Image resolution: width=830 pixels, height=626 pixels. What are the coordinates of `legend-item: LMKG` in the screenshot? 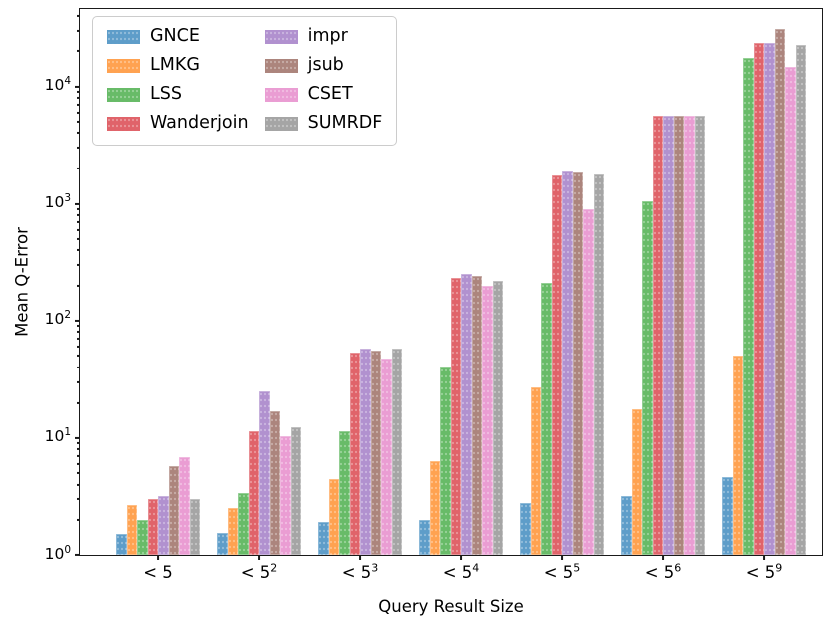 It's located at (178, 66).